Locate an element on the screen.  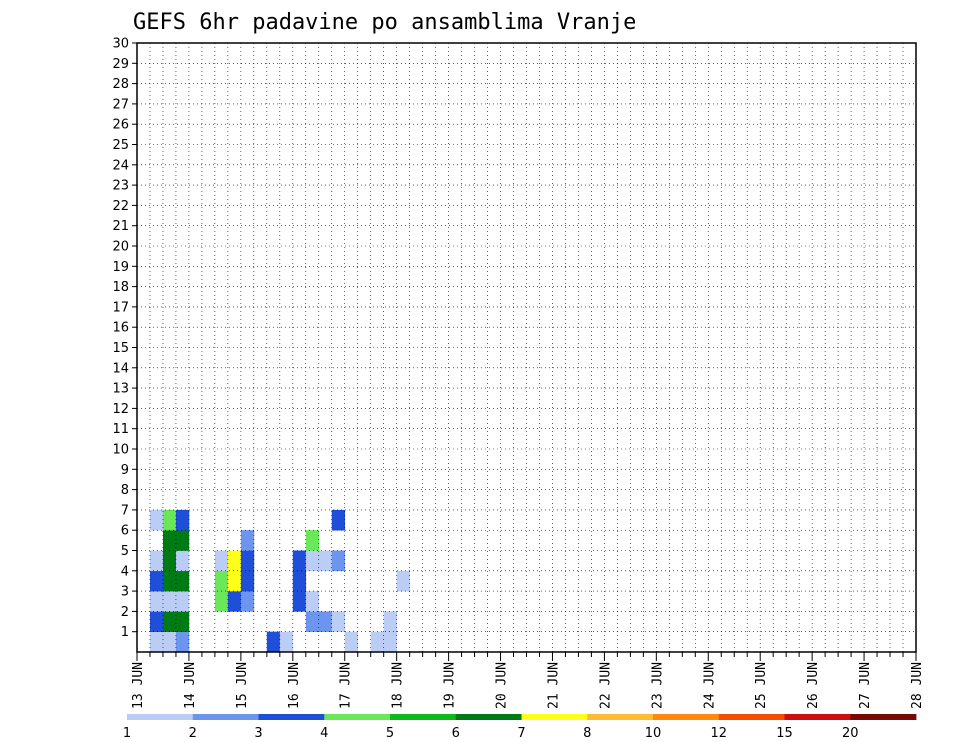
y-tick-label: 13 is located at coordinates (120, 389).